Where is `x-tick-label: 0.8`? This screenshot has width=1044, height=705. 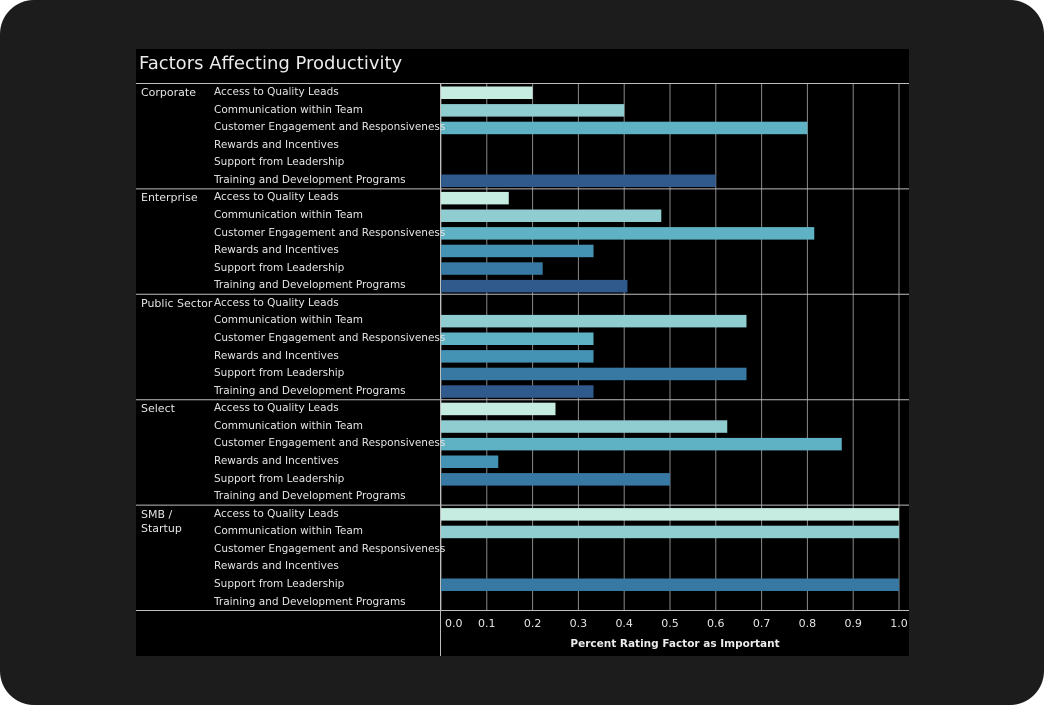
x-tick-label: 0.8 is located at coordinates (808, 623).